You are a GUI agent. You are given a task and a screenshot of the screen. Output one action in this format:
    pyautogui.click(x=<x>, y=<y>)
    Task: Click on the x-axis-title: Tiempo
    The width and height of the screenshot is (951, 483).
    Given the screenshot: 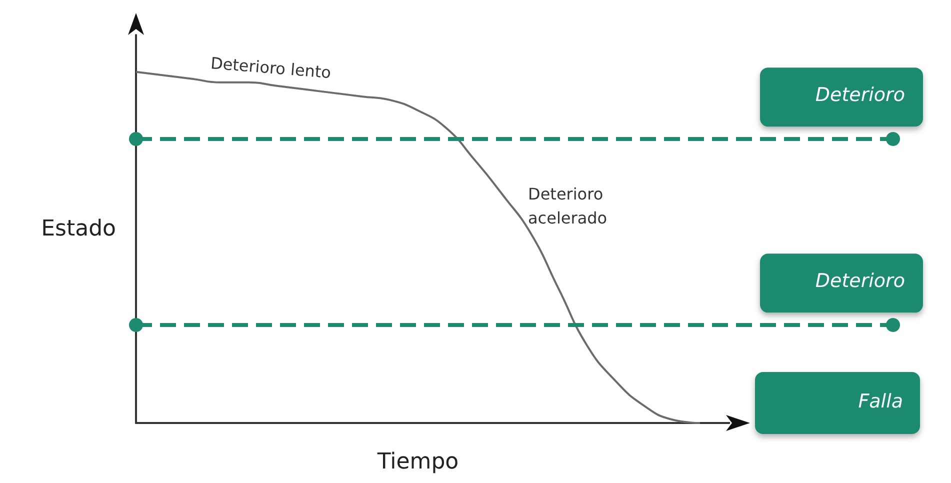 What is the action you would take?
    pyautogui.click(x=417, y=462)
    